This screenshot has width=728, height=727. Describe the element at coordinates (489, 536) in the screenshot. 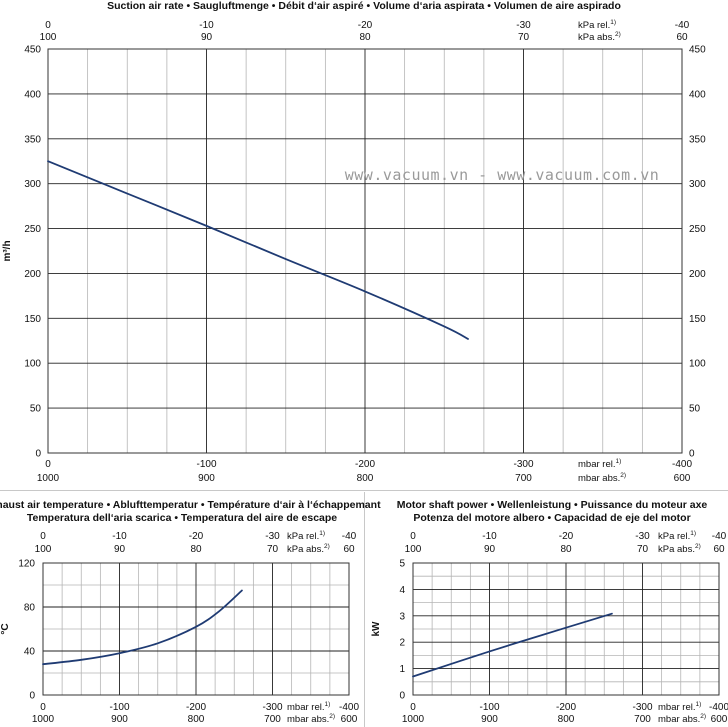

I see `top-rel-tick-label: -10` at that location.